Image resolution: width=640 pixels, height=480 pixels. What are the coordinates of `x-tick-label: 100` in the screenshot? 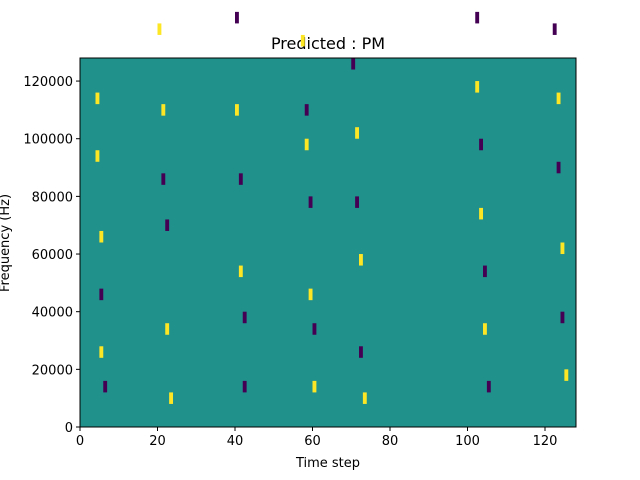 It's located at (467, 441).